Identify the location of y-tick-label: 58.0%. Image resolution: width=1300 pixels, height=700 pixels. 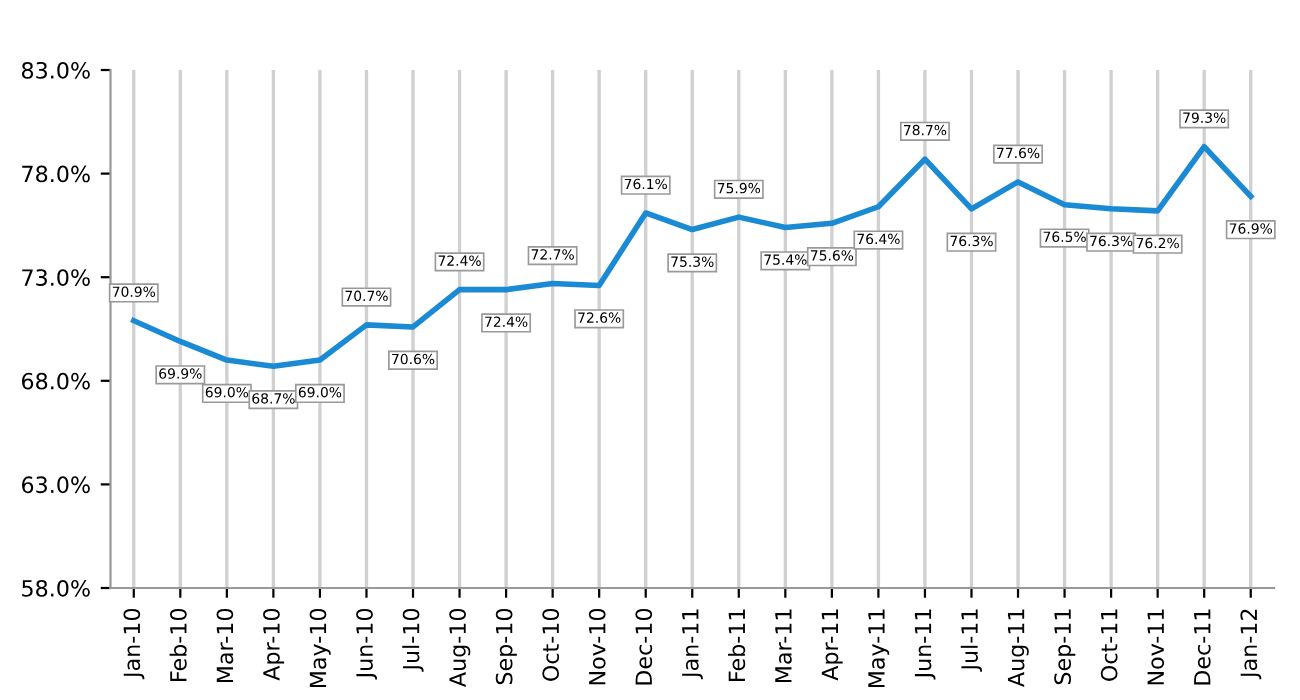
(56, 588).